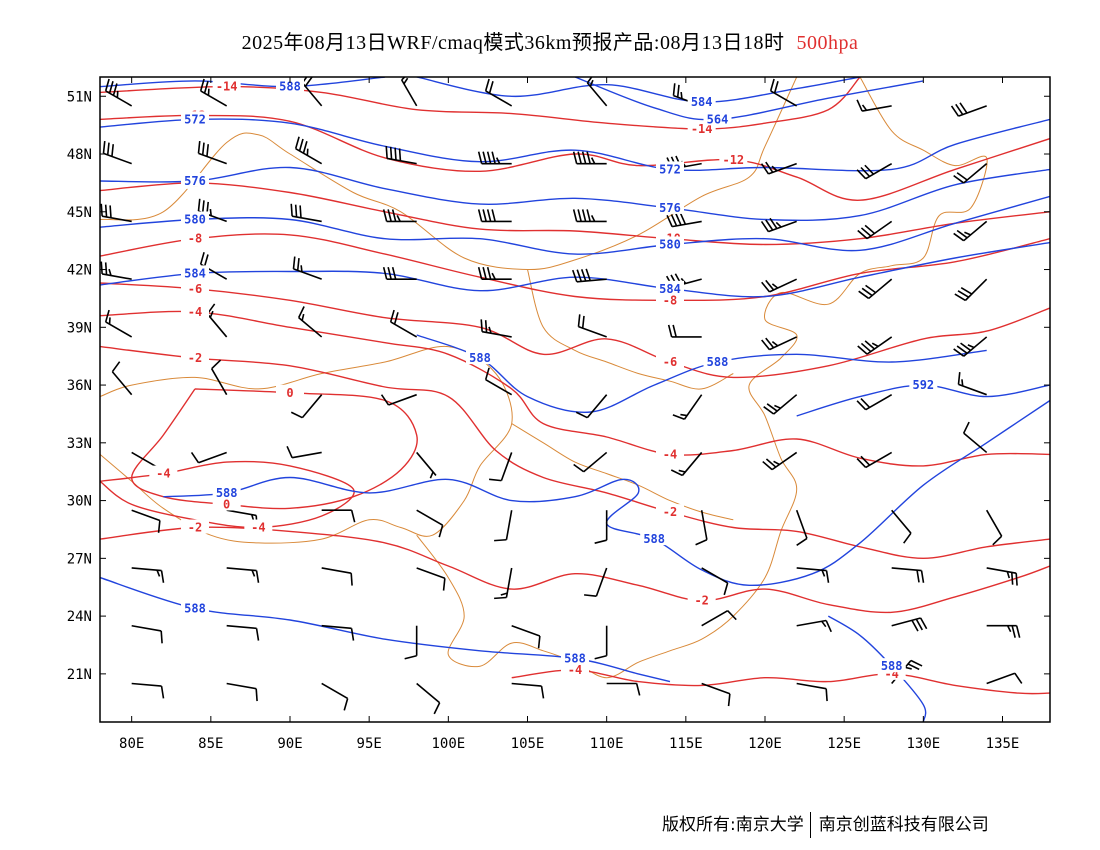  I want to click on boundary-line, so click(622, 472).